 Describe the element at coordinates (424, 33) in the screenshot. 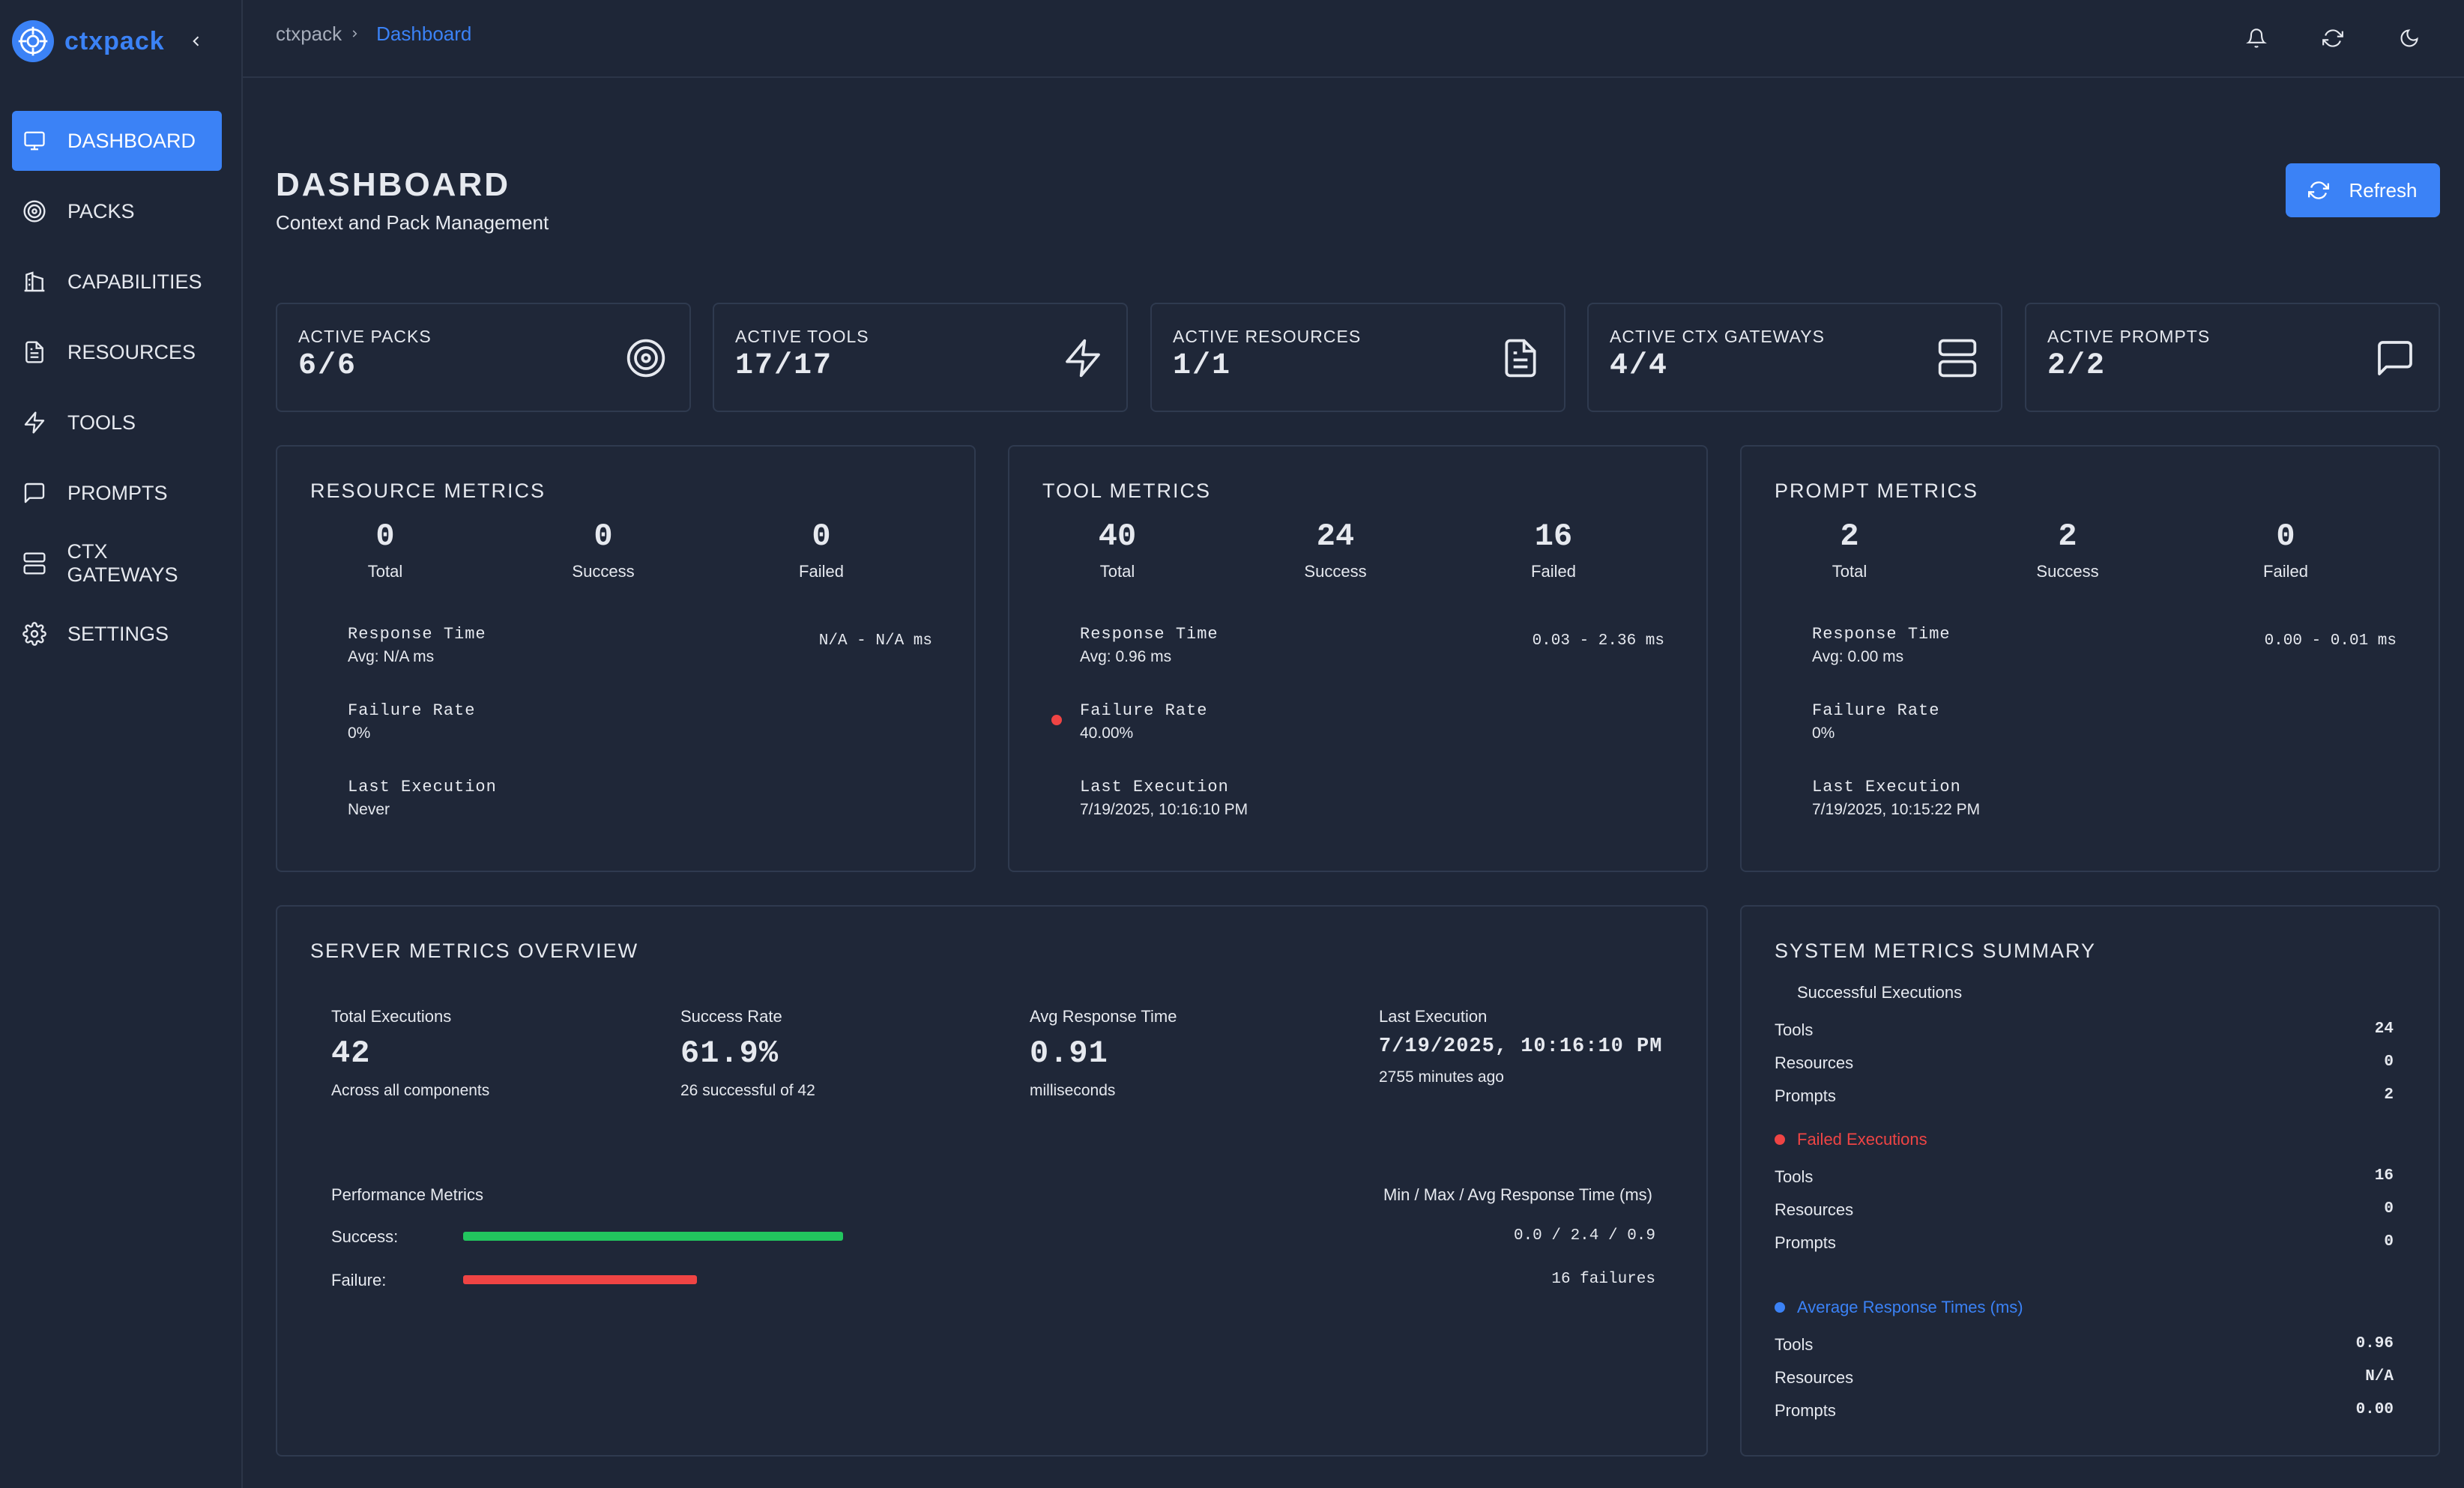

I see `breadcrumb-current: Dashboard` at that location.